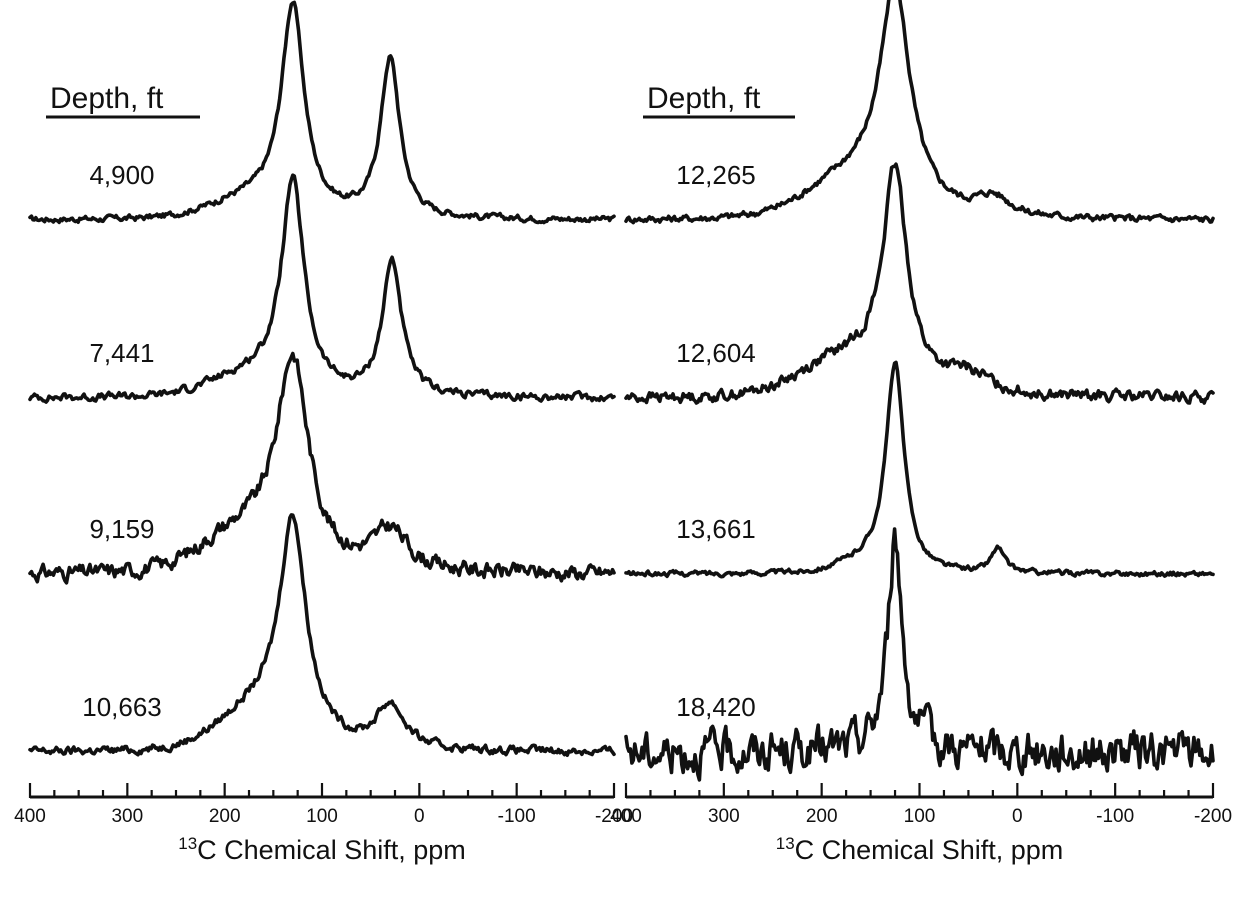 The image size is (1242, 909). Describe the element at coordinates (121, 175) in the screenshot. I see `depth-label: 4,900` at that location.